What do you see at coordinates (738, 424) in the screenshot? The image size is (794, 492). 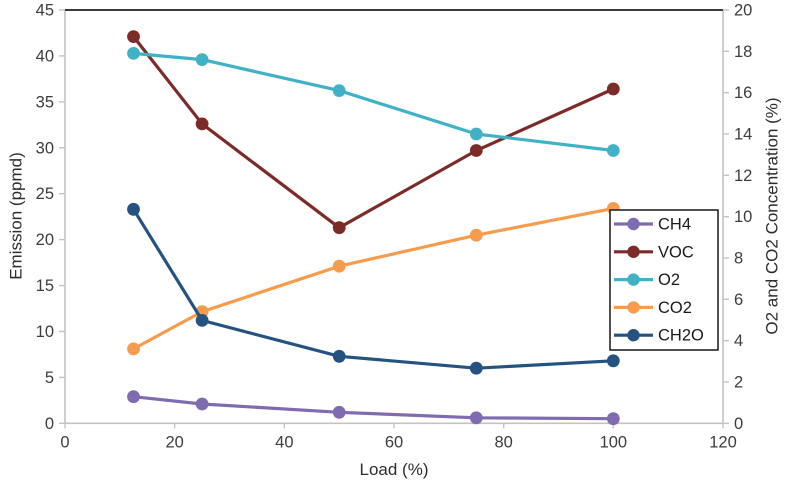 I see `y-right-tick-label: 0` at bounding box center [738, 424].